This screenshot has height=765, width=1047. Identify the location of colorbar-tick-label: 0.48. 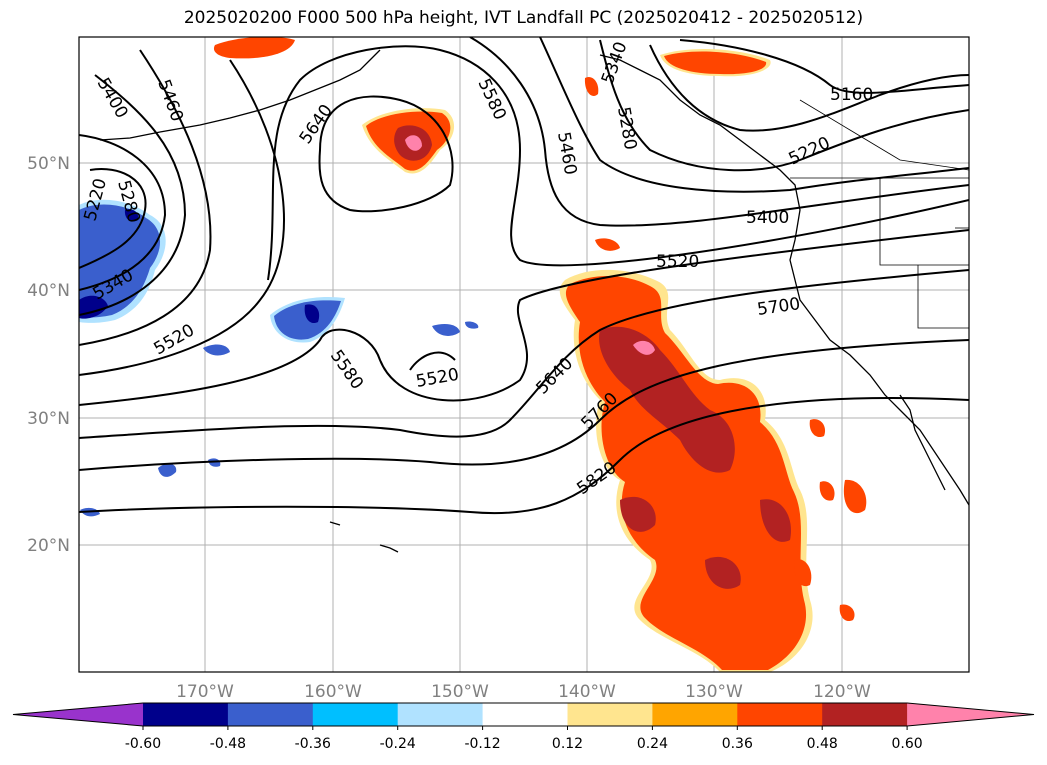
(822, 744).